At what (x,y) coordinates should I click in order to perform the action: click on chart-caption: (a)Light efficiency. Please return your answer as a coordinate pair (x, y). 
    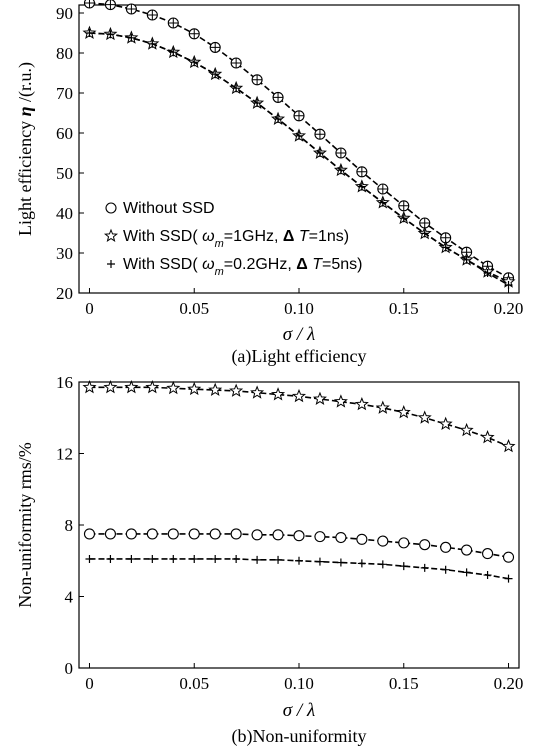
    Looking at the image, I should click on (298, 356).